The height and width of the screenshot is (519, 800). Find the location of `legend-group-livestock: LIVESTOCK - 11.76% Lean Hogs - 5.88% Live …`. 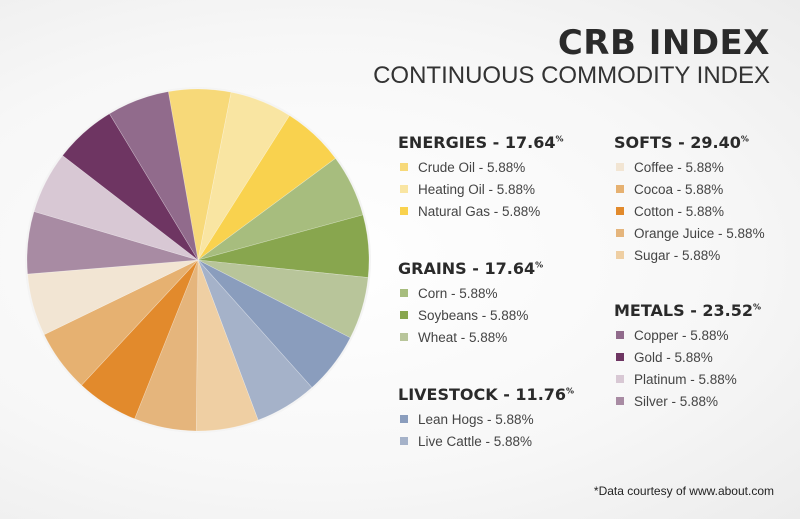

legend-group-livestock: LIVESTOCK - 11.76% Lean Hogs - 5.88% Live … is located at coordinates (486, 418).